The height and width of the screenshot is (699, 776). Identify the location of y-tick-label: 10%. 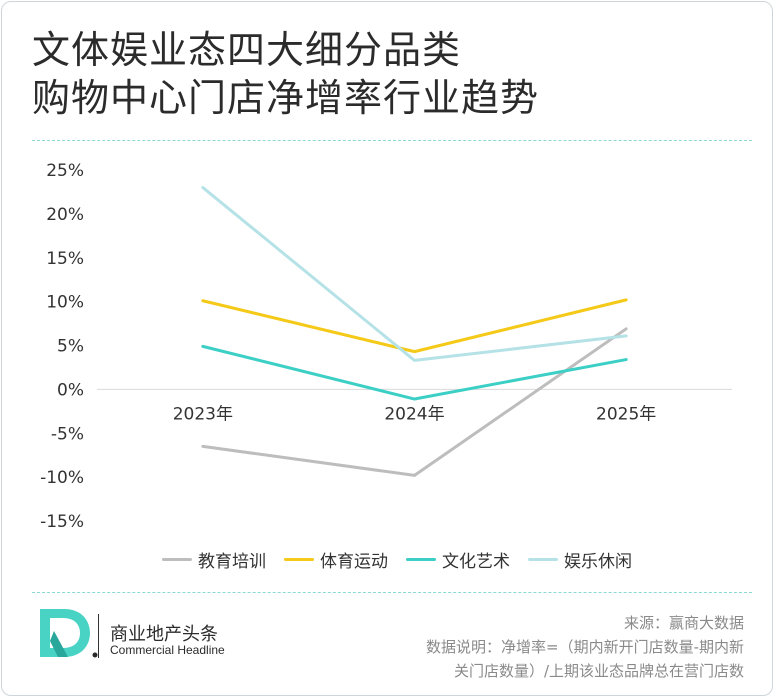
(65, 303).